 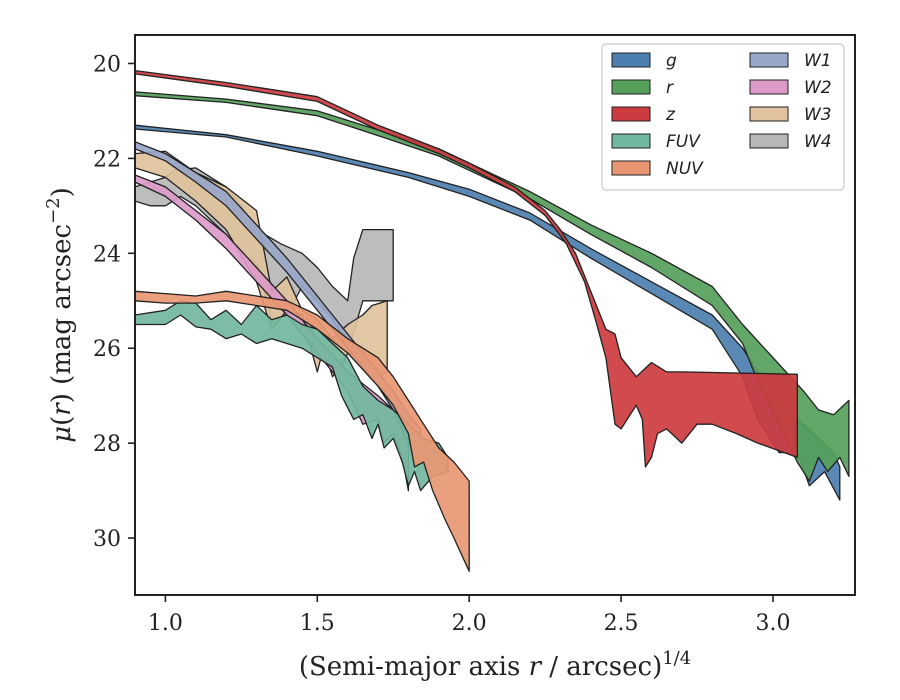 What do you see at coordinates (601, 667) in the screenshot?
I see `x-axis-label-post: / arcsec)` at bounding box center [601, 667].